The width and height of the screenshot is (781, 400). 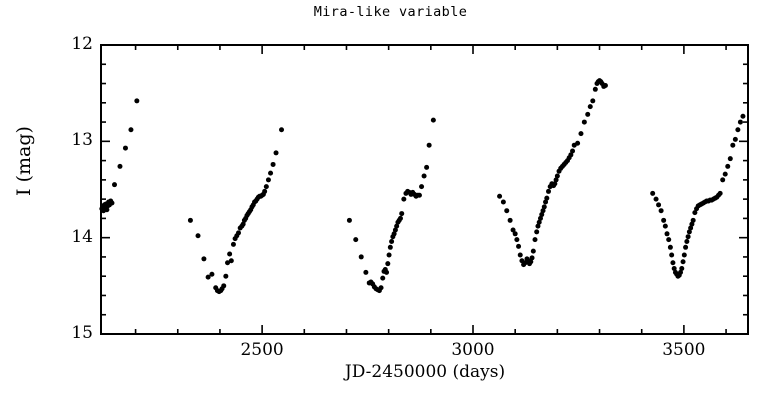 What do you see at coordinates (24, 161) in the screenshot?
I see `y-axis-label: I (mag)` at bounding box center [24, 161].